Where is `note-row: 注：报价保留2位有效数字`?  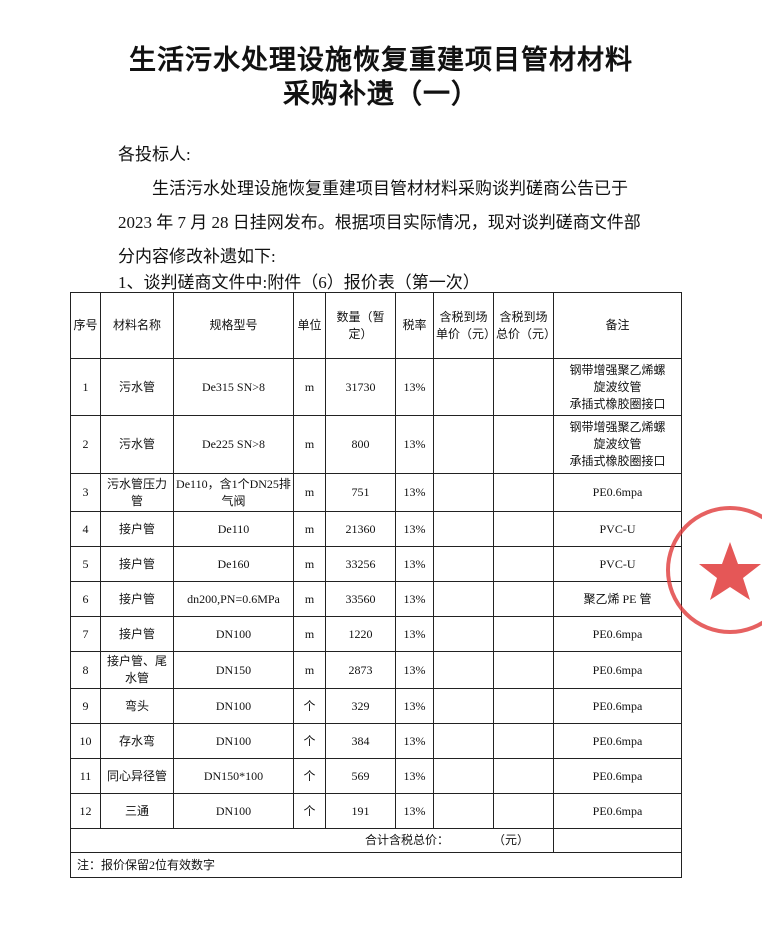
note-row: 注：报价保留2位有效数字 is located at coordinates (376, 865).